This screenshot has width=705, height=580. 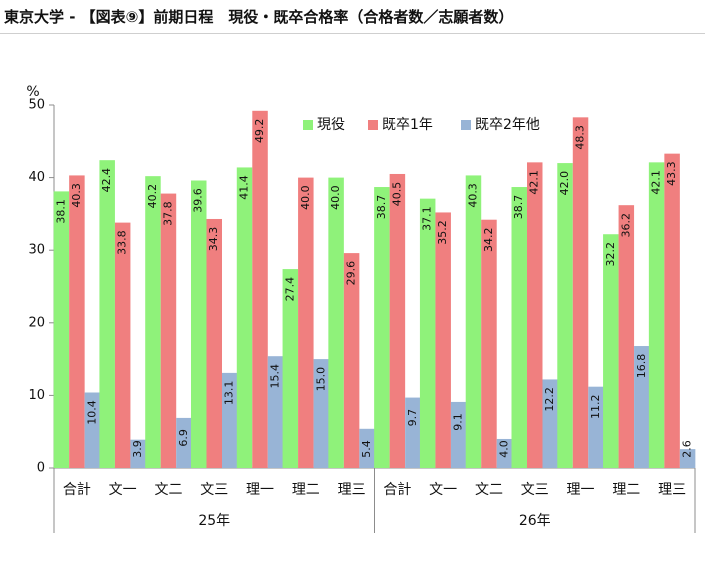 I want to click on x-tick-label: 文二, so click(x=489, y=490).